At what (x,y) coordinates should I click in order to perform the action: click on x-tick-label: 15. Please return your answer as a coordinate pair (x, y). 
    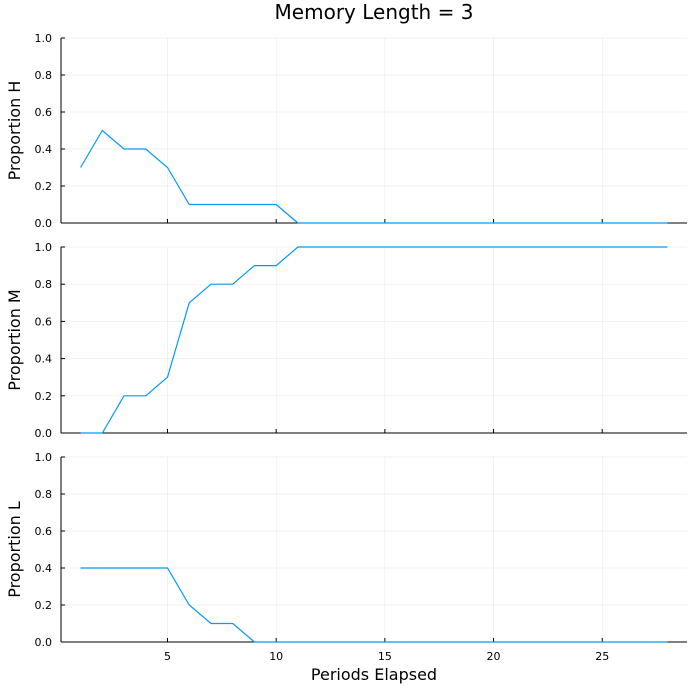
    Looking at the image, I should click on (385, 656).